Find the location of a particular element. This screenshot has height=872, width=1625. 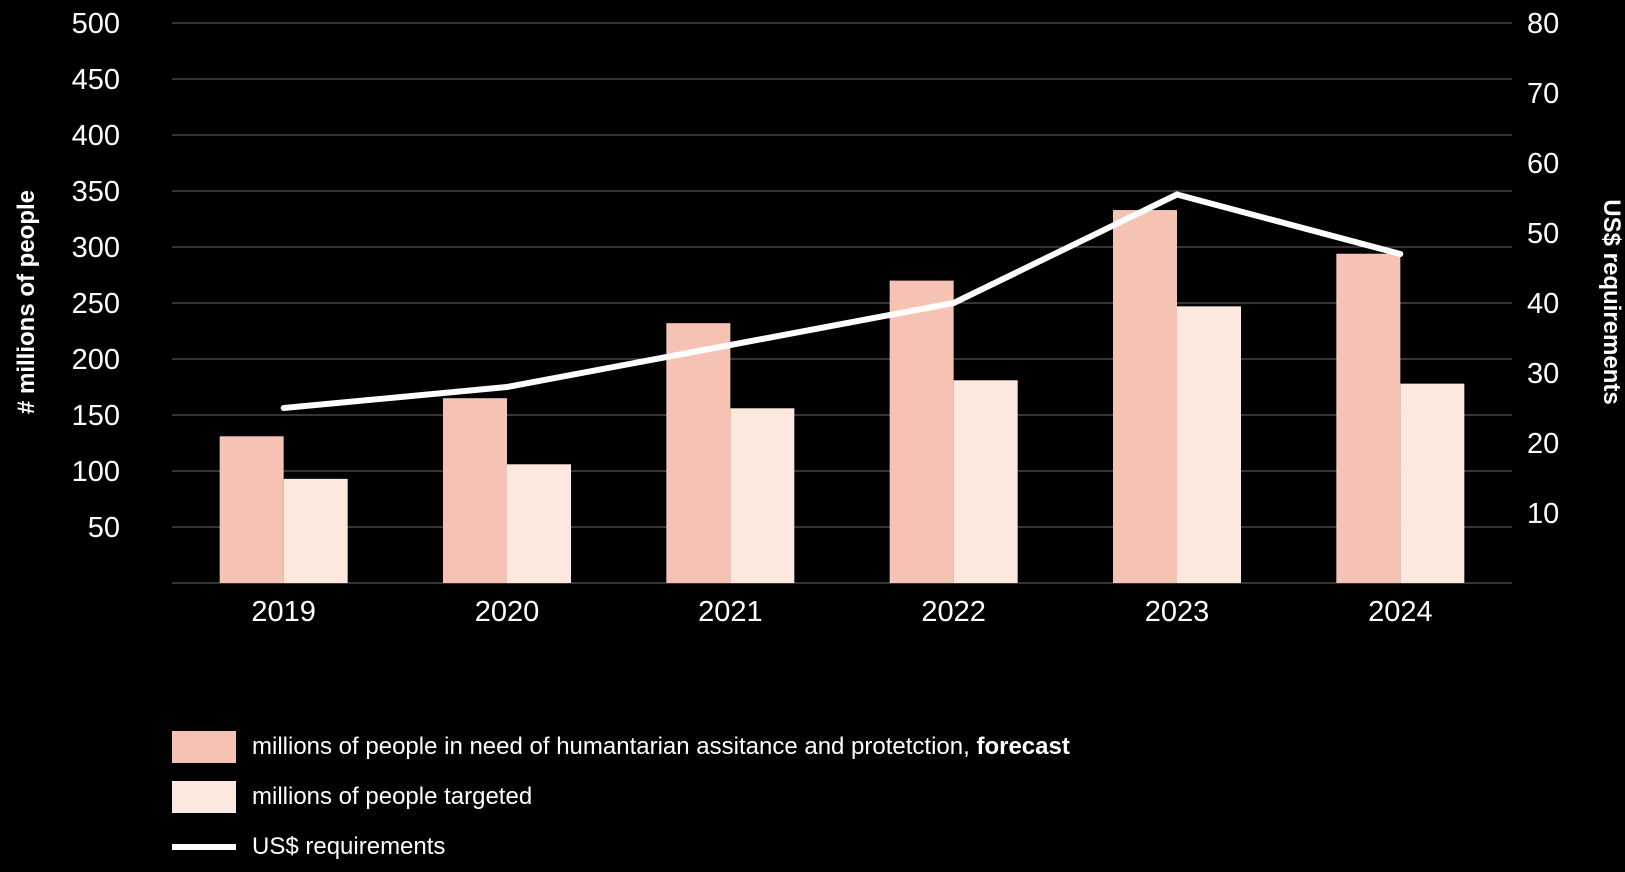

requirements-point-2021 is located at coordinates (730, 345).